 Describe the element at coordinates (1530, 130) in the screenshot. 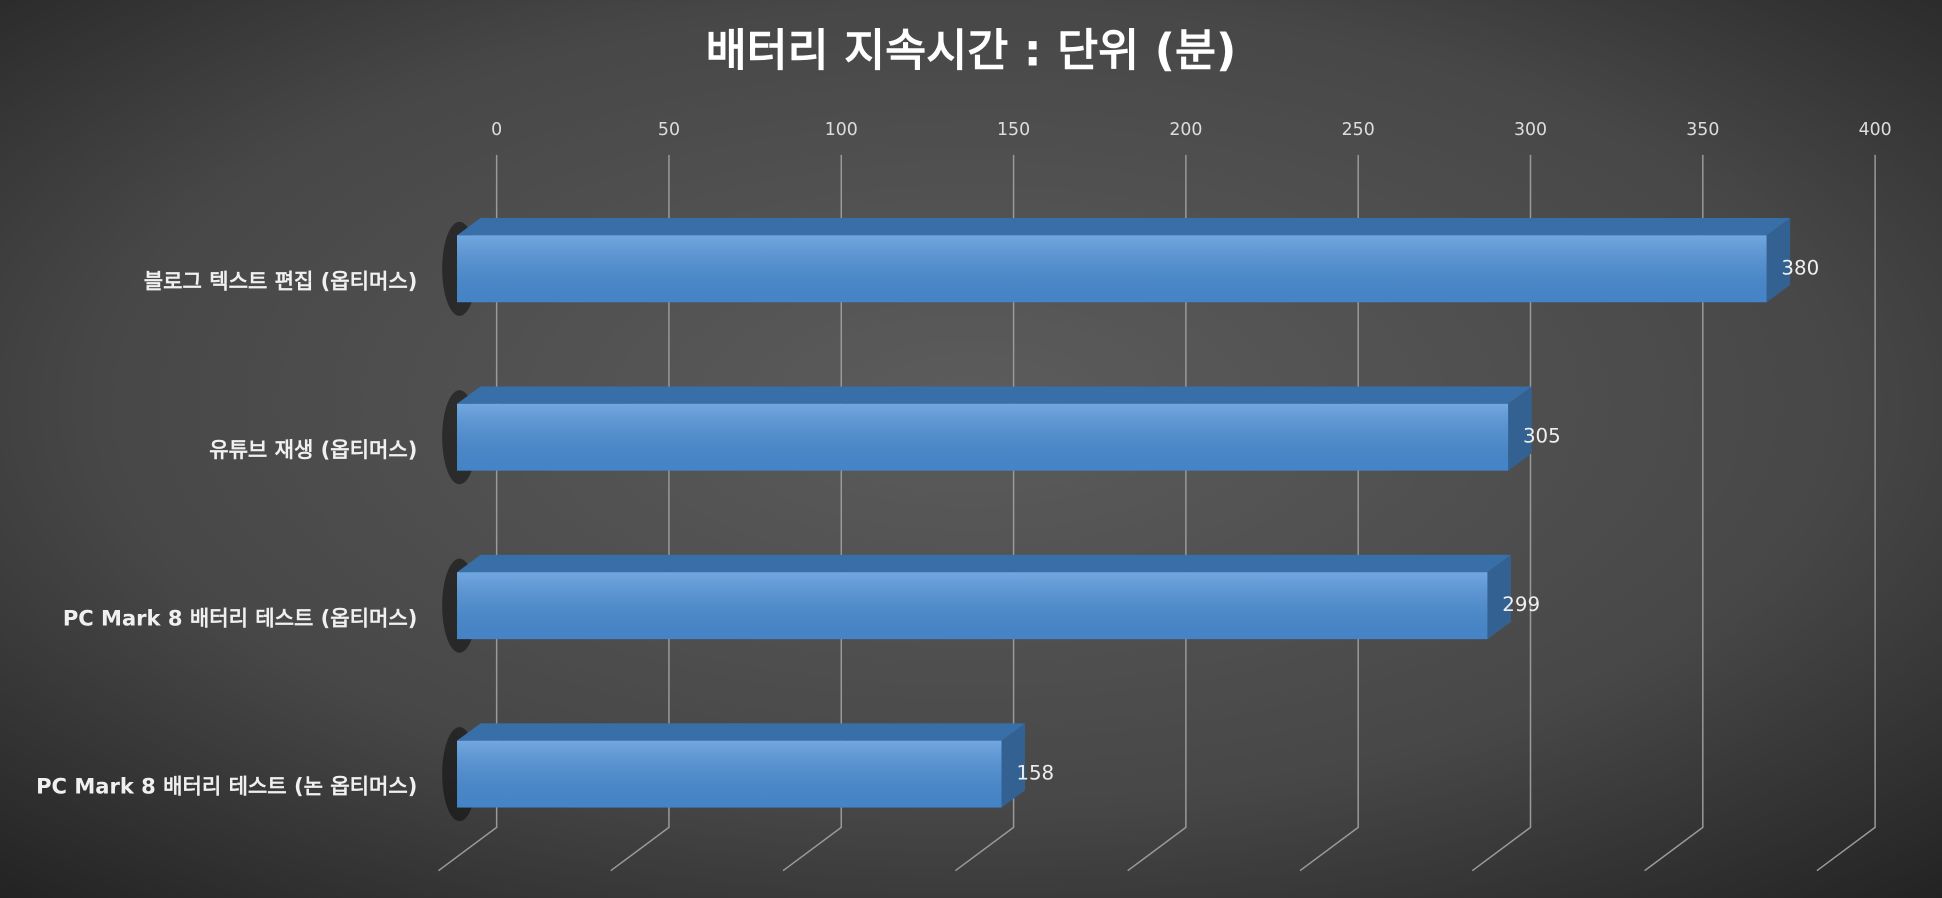

I see `x-tick-label: 300` at that location.